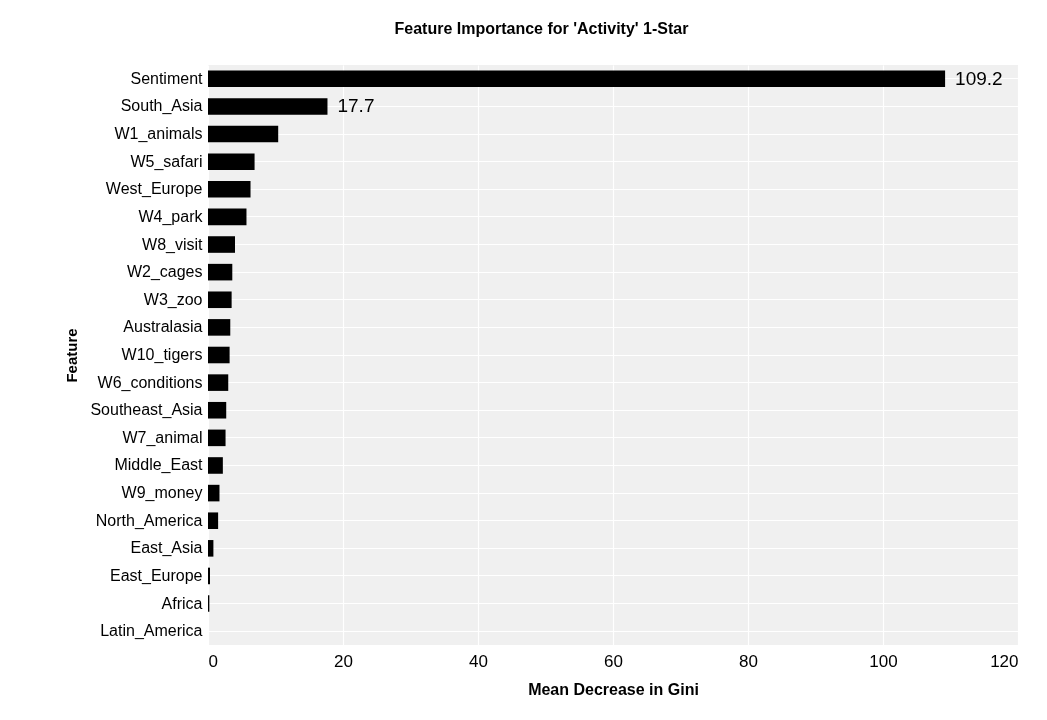  I want to click on y-tick-label: Australasia, so click(163, 327).